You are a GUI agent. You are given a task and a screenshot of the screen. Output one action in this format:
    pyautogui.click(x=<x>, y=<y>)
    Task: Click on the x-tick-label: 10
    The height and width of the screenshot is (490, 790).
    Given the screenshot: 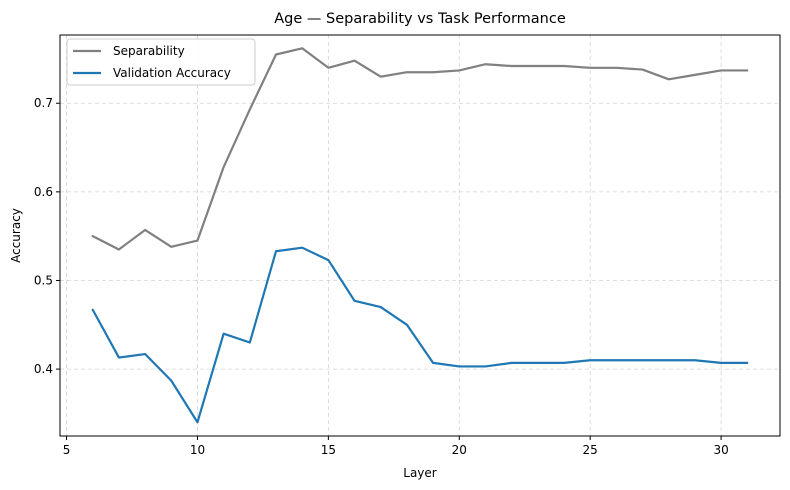 What is the action you would take?
    pyautogui.click(x=197, y=450)
    